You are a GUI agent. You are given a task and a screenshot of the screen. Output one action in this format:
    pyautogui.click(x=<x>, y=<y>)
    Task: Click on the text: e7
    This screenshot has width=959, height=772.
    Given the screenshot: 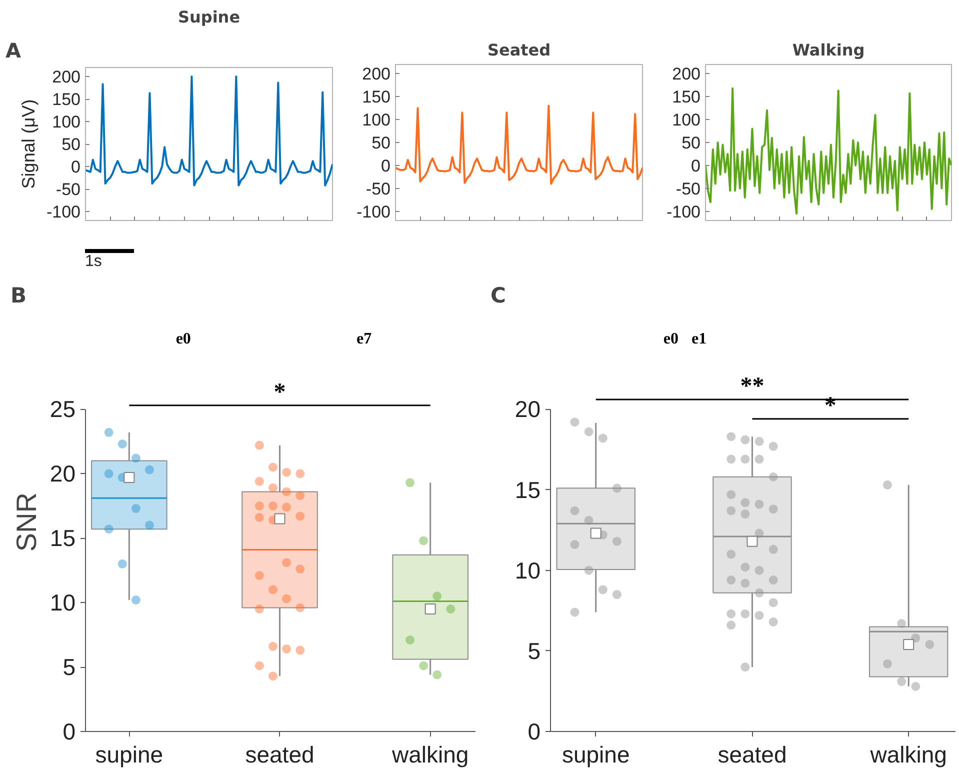 What is the action you would take?
    pyautogui.click(x=364, y=339)
    